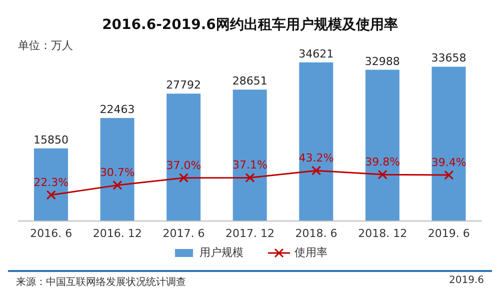  What do you see at coordinates (117, 233) in the screenshot?
I see `x-tick-label: 2016. 12` at bounding box center [117, 233].